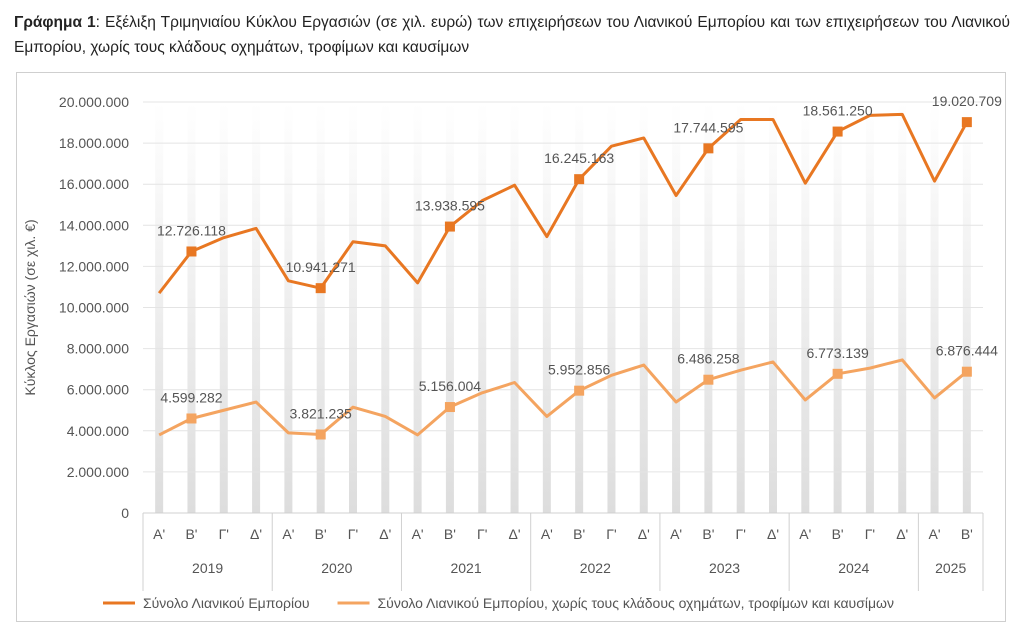 The image size is (1024, 638). I want to click on data-label: 12.726.118, so click(191, 230).